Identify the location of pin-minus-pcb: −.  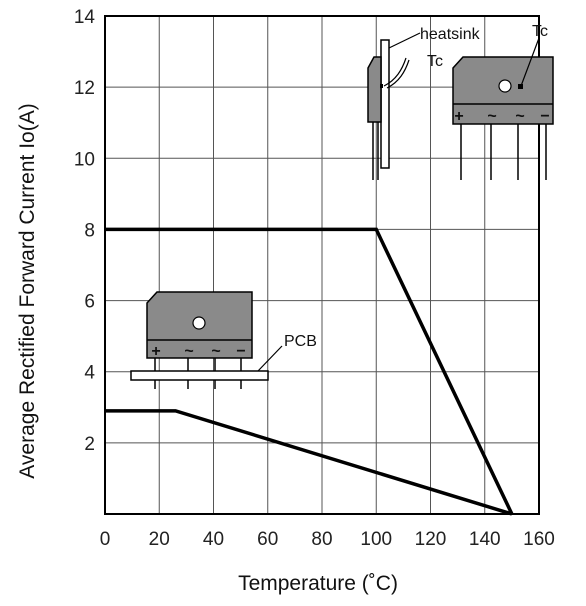
(240, 351).